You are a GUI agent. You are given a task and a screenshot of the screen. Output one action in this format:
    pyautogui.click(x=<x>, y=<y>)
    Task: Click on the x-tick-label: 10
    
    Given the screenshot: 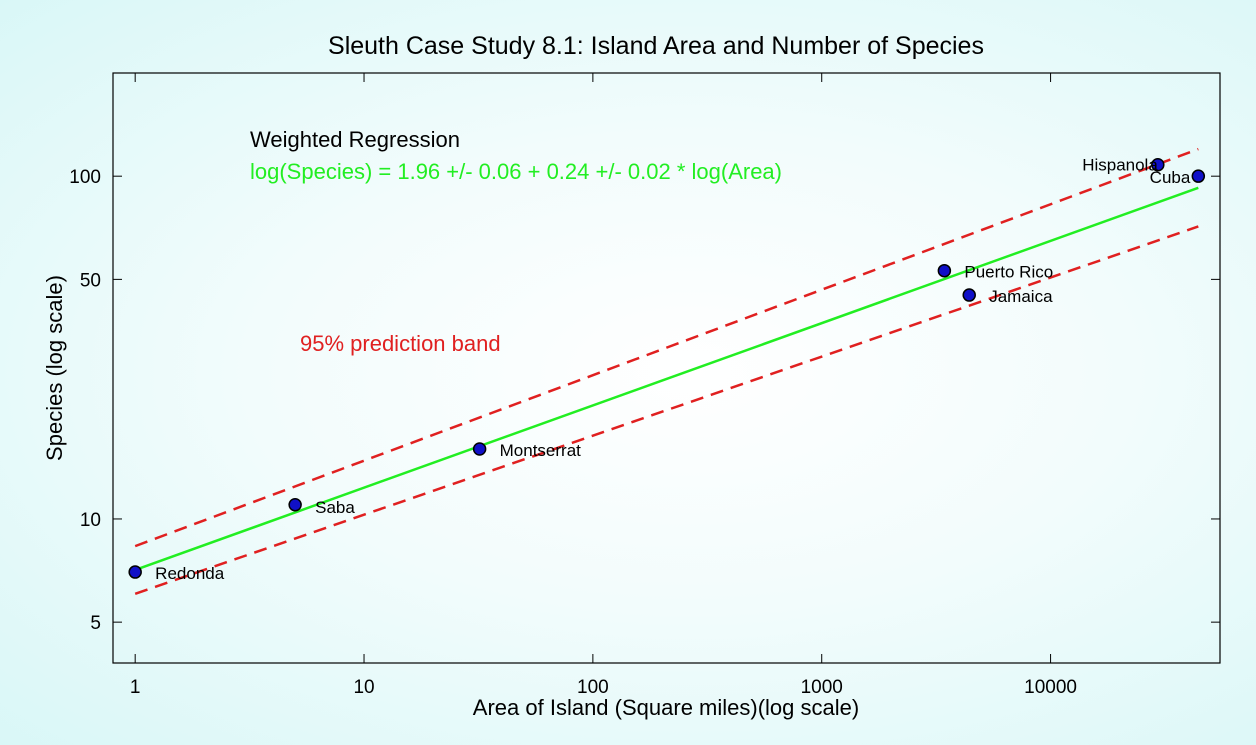 What is the action you would take?
    pyautogui.click(x=363, y=687)
    